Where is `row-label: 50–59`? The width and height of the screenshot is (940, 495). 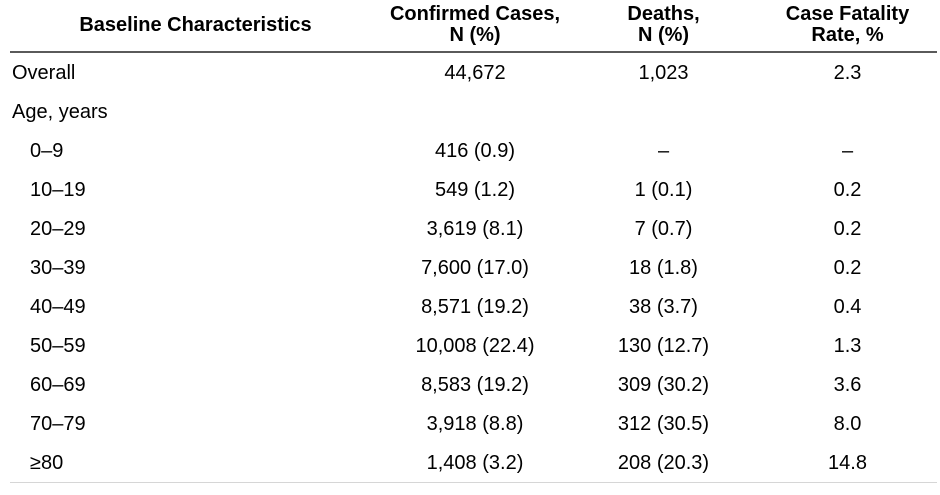
row-label: 50–59 is located at coordinates (58, 345).